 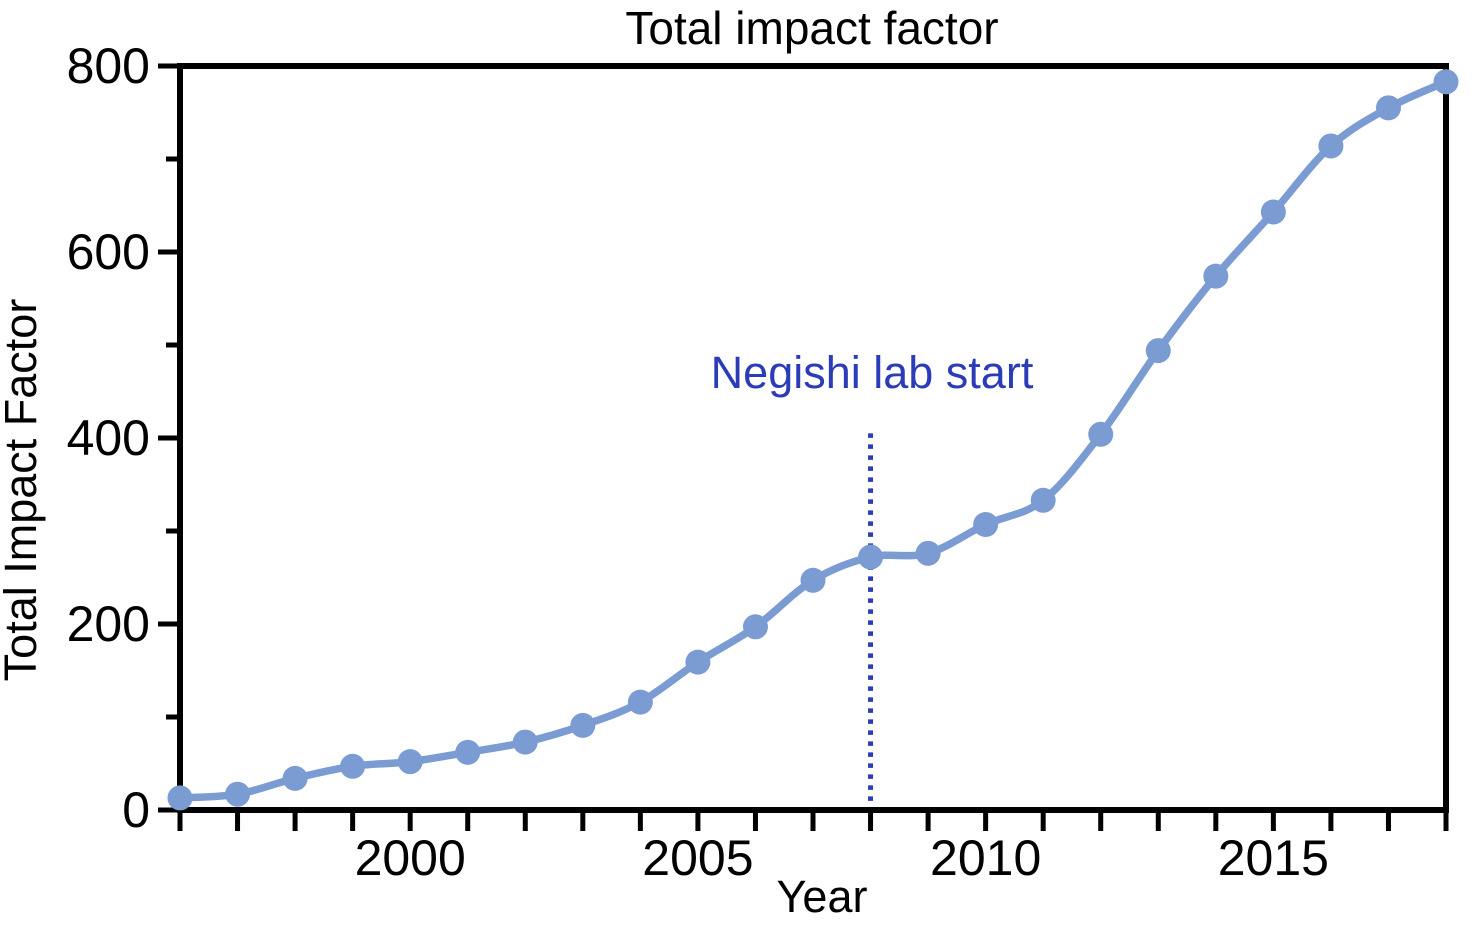 What do you see at coordinates (136, 810) in the screenshot?
I see `y-tick-label: 0` at bounding box center [136, 810].